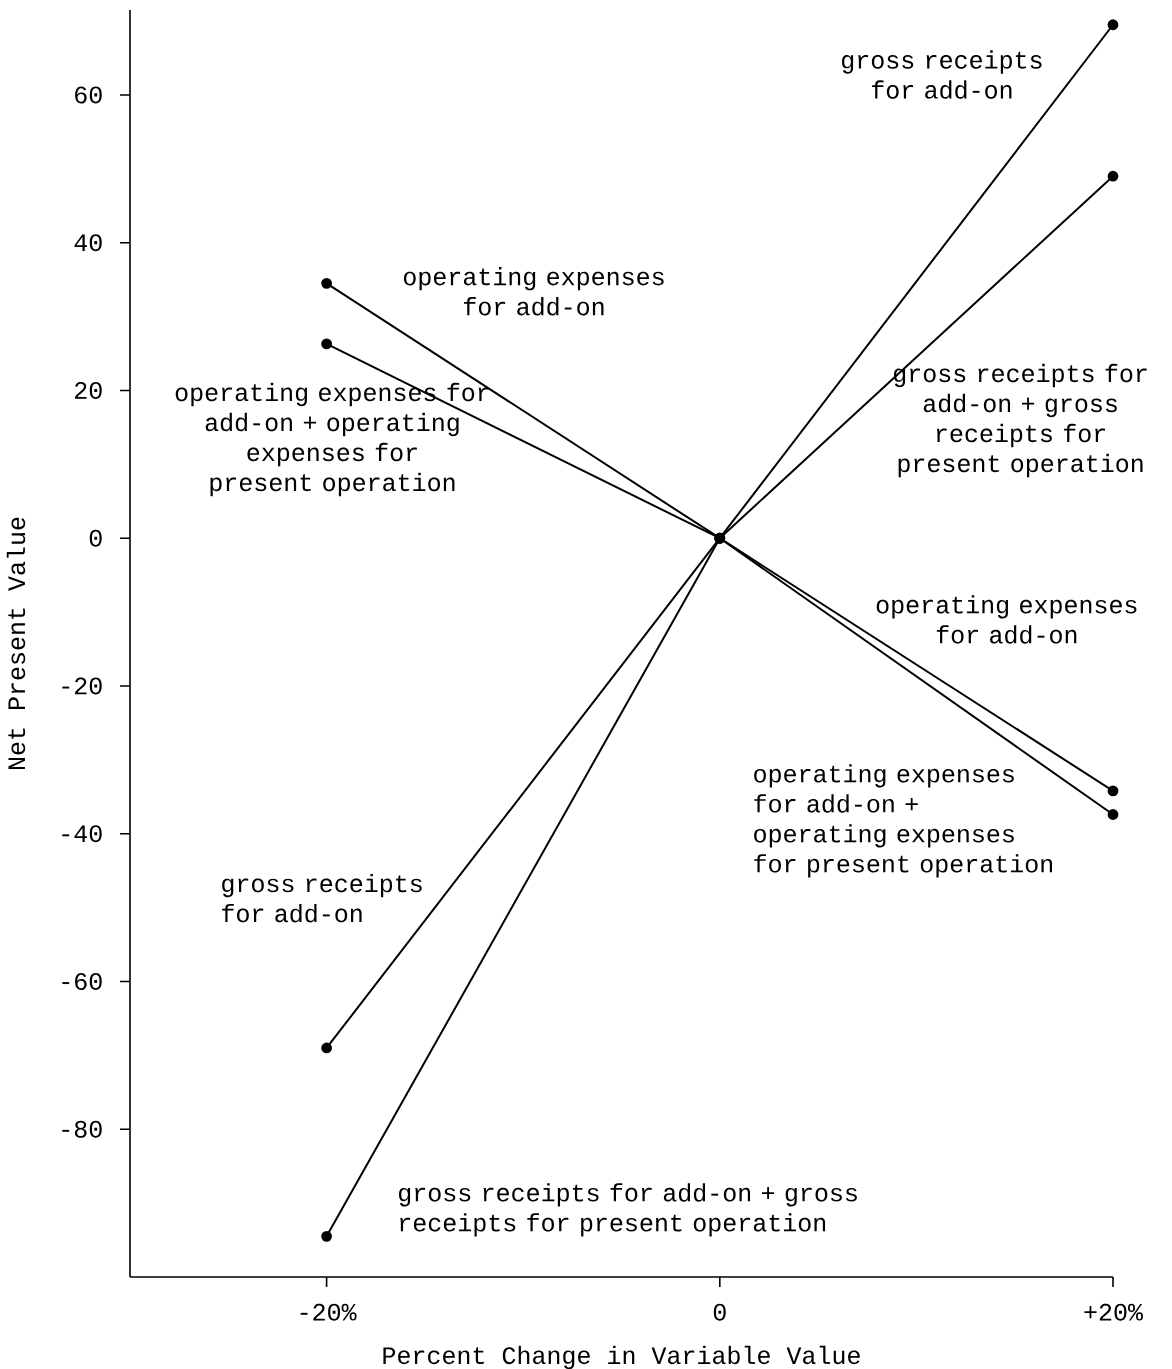  What do you see at coordinates (88, 243) in the screenshot?
I see `y-tick-label: 40` at bounding box center [88, 243].